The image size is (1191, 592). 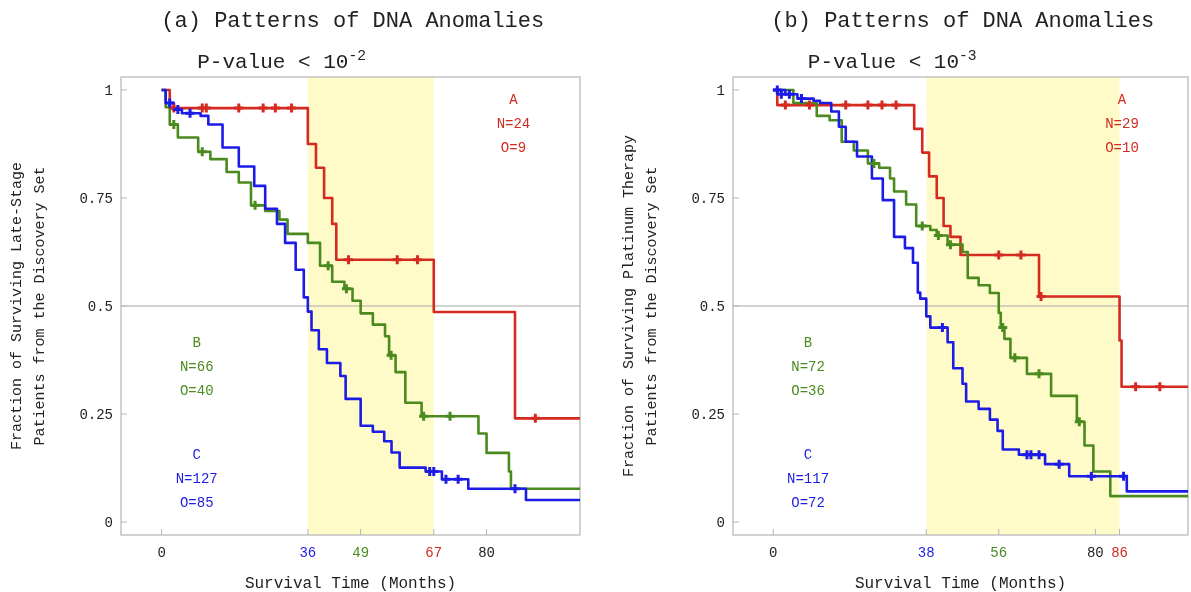 I want to click on annotation: O=72, so click(x=808, y=503).